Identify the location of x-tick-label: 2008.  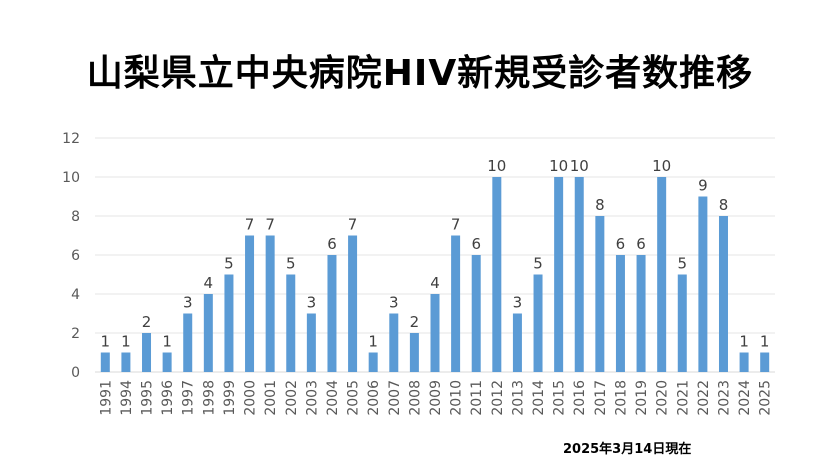
(415, 398).